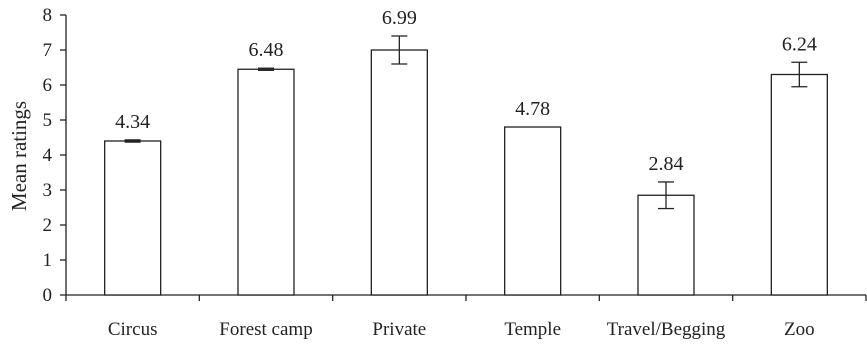  What do you see at coordinates (48, 120) in the screenshot?
I see `y-tick-label: 5` at bounding box center [48, 120].